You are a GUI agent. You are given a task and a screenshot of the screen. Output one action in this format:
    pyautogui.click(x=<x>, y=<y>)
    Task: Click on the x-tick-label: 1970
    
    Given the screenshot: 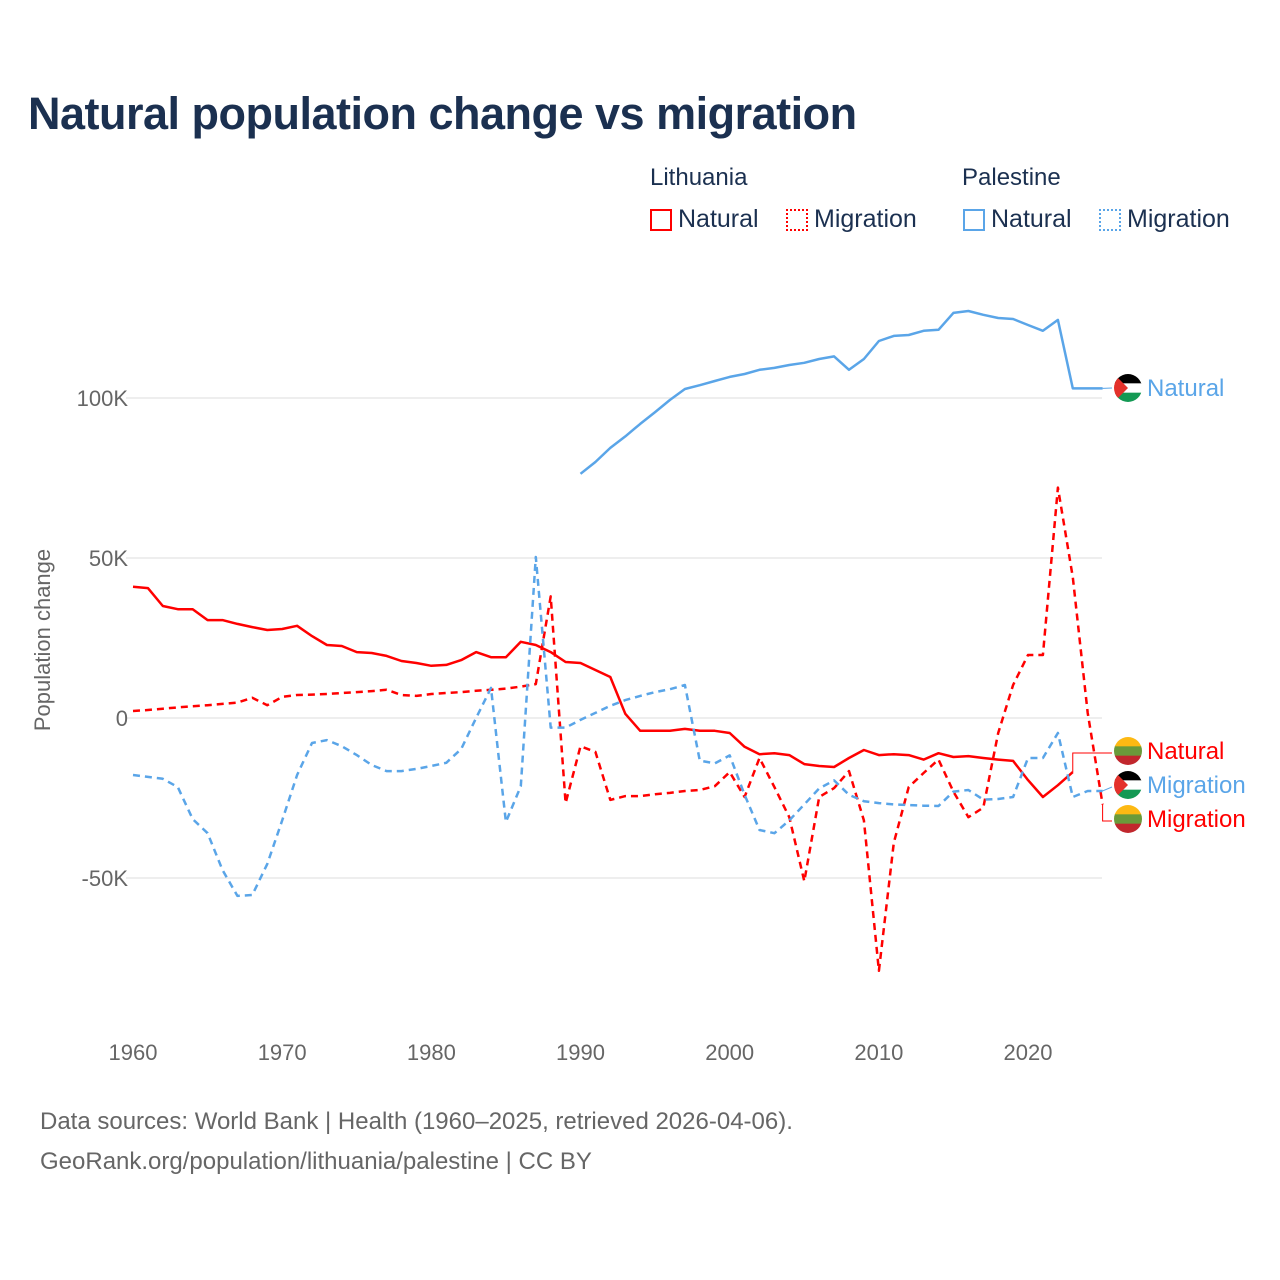 What is the action you would take?
    pyautogui.click(x=282, y=1052)
    